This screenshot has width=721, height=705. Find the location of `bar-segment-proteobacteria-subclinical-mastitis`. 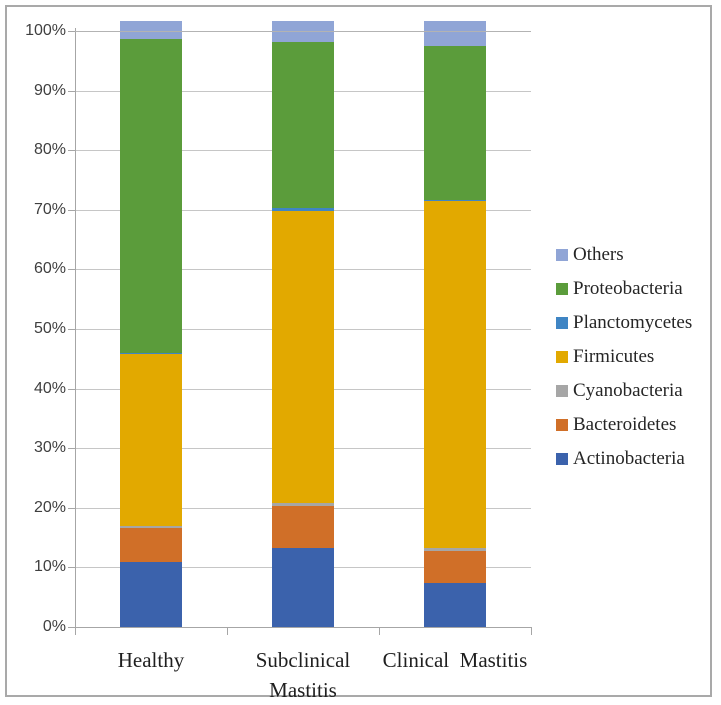

bar-segment-proteobacteria-subclinical-mastitis is located at coordinates (303, 125).